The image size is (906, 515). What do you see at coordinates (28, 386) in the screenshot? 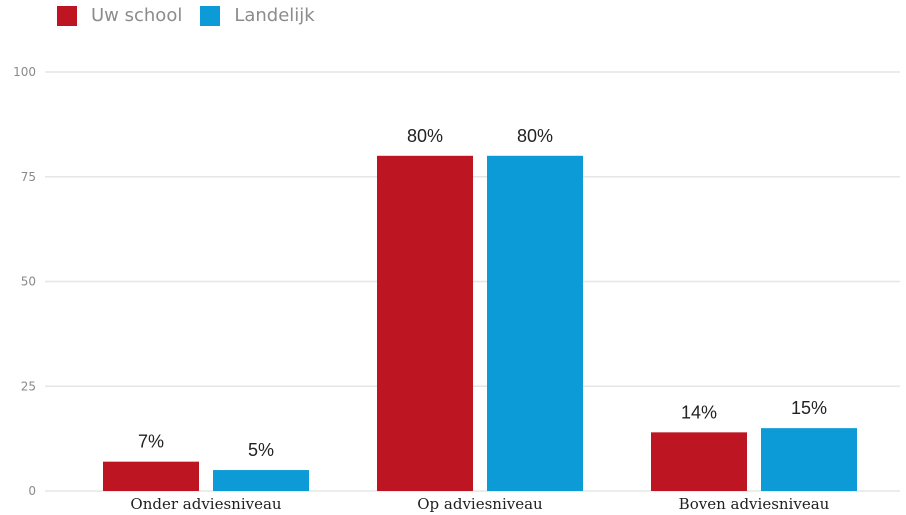
I see `y-tick-label: 25` at bounding box center [28, 386].